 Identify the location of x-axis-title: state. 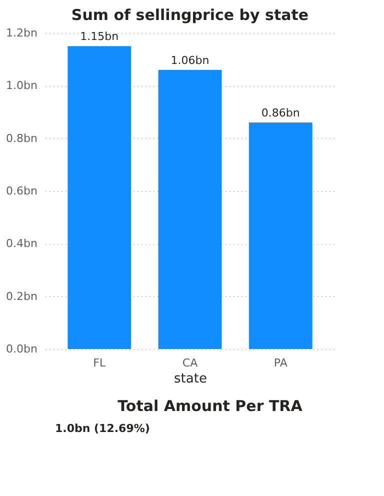
(190, 379).